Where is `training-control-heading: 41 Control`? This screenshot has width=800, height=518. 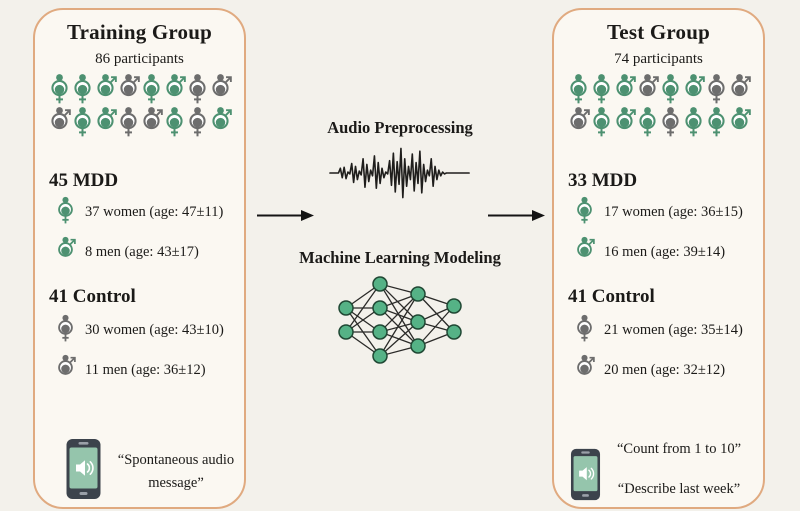
training-control-heading: 41 Control is located at coordinates (92, 296).